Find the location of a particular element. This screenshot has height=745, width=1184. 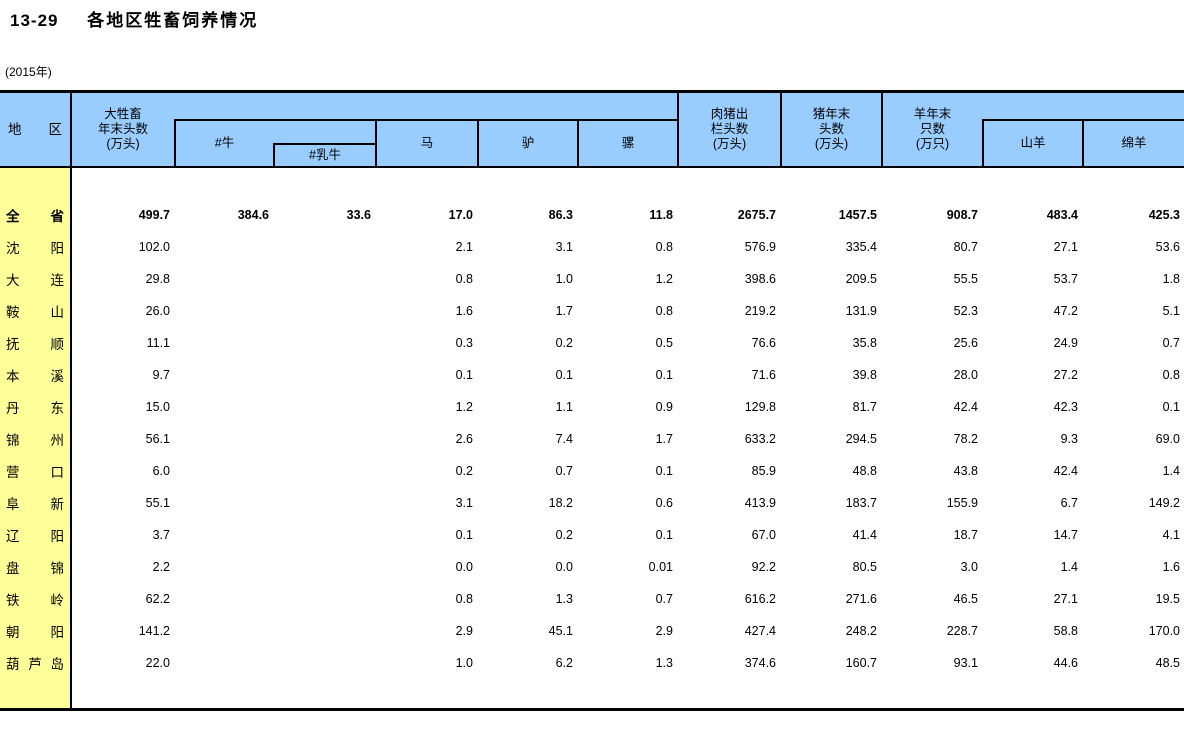

value-cell: 1.8 is located at coordinates (1171, 279).